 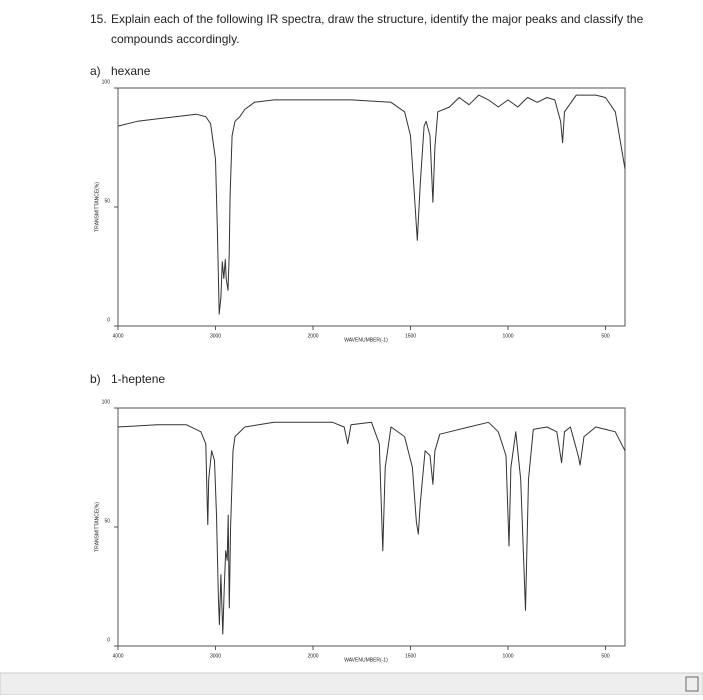 What do you see at coordinates (138, 379) in the screenshot?
I see `chart-title: 1-heptene` at bounding box center [138, 379].